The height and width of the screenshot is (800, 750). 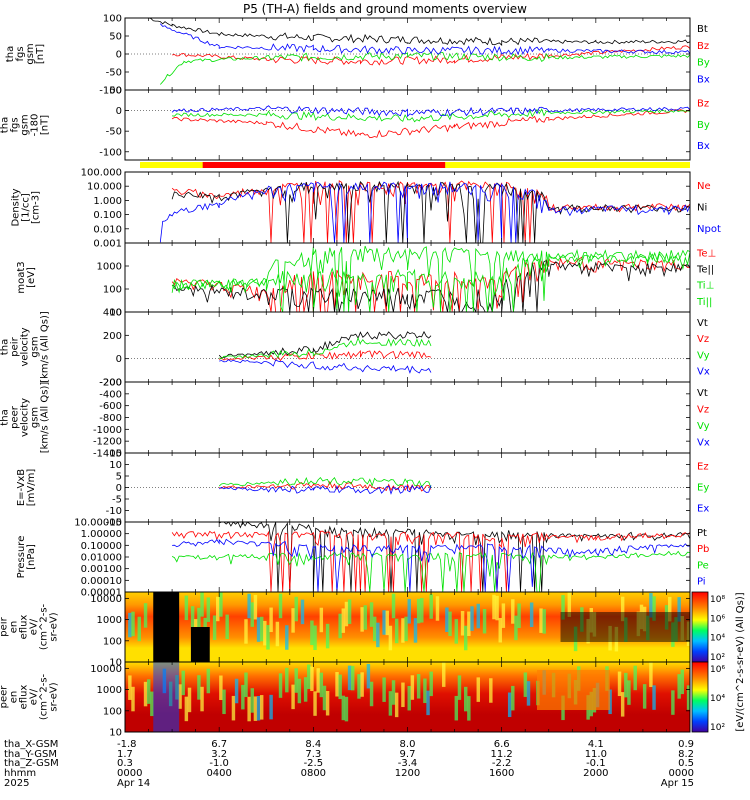 I want to click on y-axis-label-line: moat3, so click(x=21, y=277).